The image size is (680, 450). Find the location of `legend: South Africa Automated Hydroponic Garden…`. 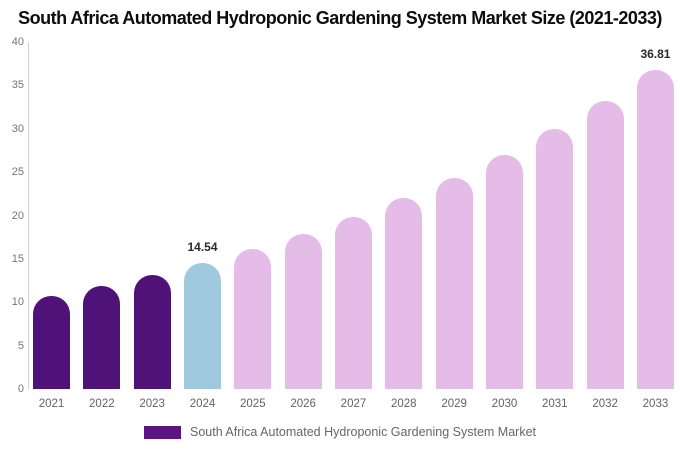

legend: South Africa Automated Hydroponic Garden… is located at coordinates (340, 432).